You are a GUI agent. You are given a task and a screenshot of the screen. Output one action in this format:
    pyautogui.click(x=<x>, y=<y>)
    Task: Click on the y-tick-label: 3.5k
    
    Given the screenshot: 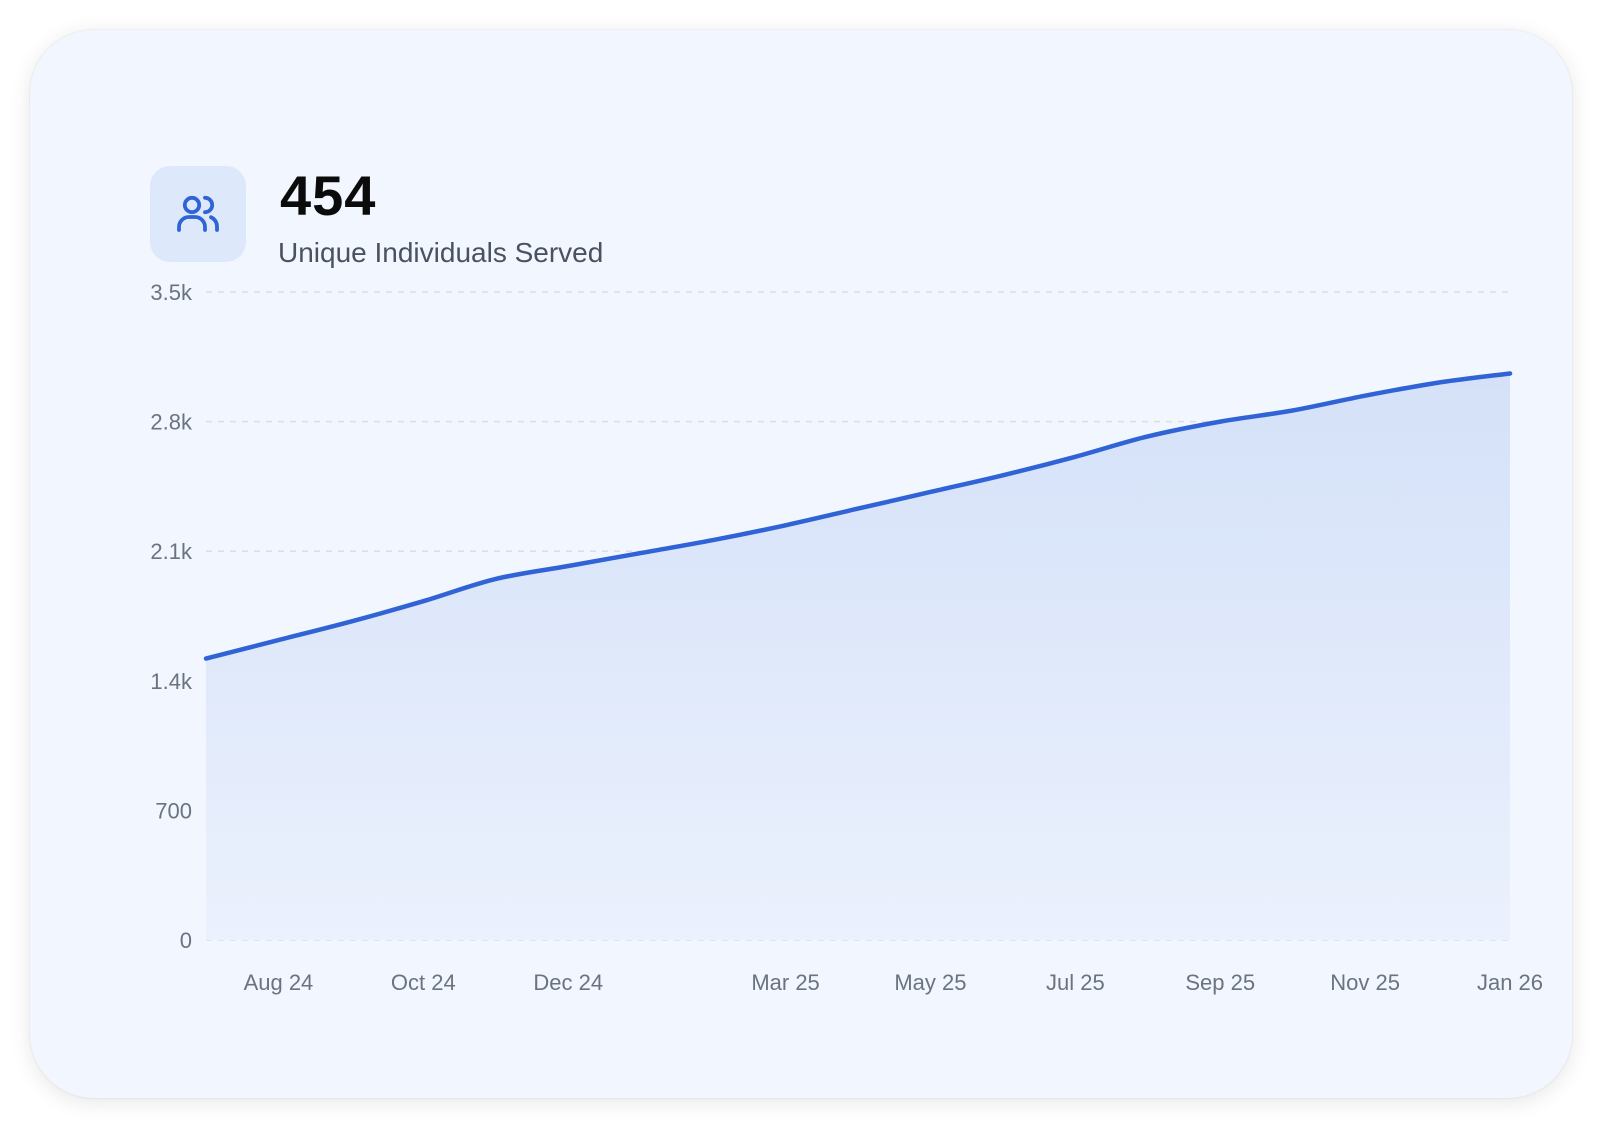 What is the action you would take?
    pyautogui.click(x=171, y=292)
    